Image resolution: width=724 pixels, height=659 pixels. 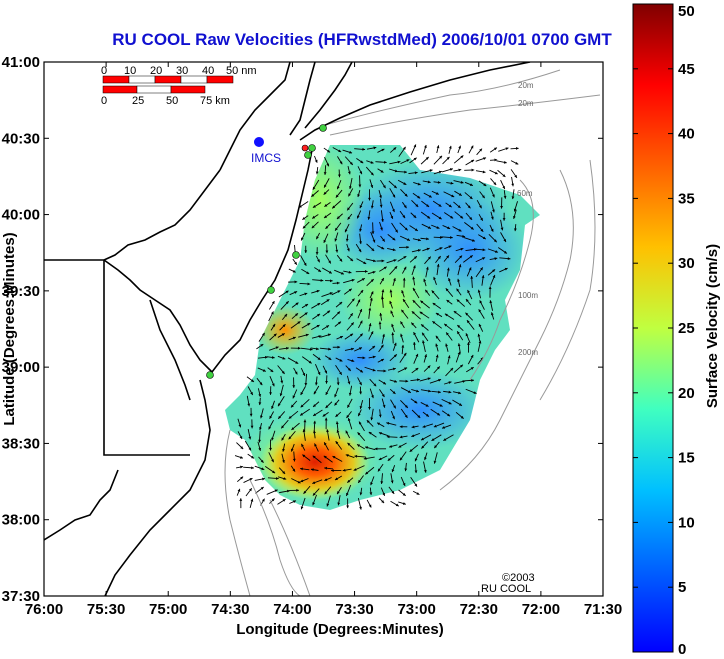 I want to click on radar-sites, so click(x=266, y=251).